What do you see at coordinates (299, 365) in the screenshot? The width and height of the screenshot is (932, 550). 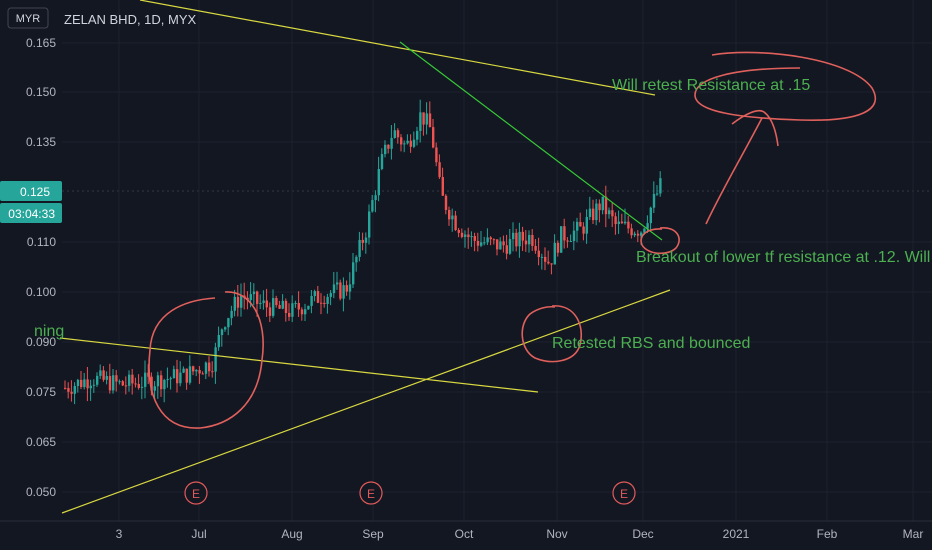 I see `lower-resistance-trendline` at bounding box center [299, 365].